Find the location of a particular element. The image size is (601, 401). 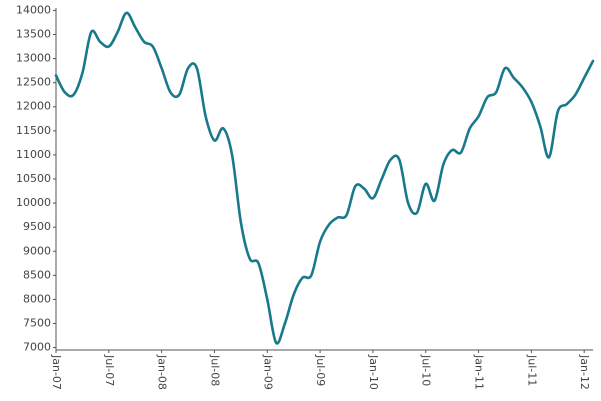

y-tick-label: 8500 is located at coordinates (37, 274).